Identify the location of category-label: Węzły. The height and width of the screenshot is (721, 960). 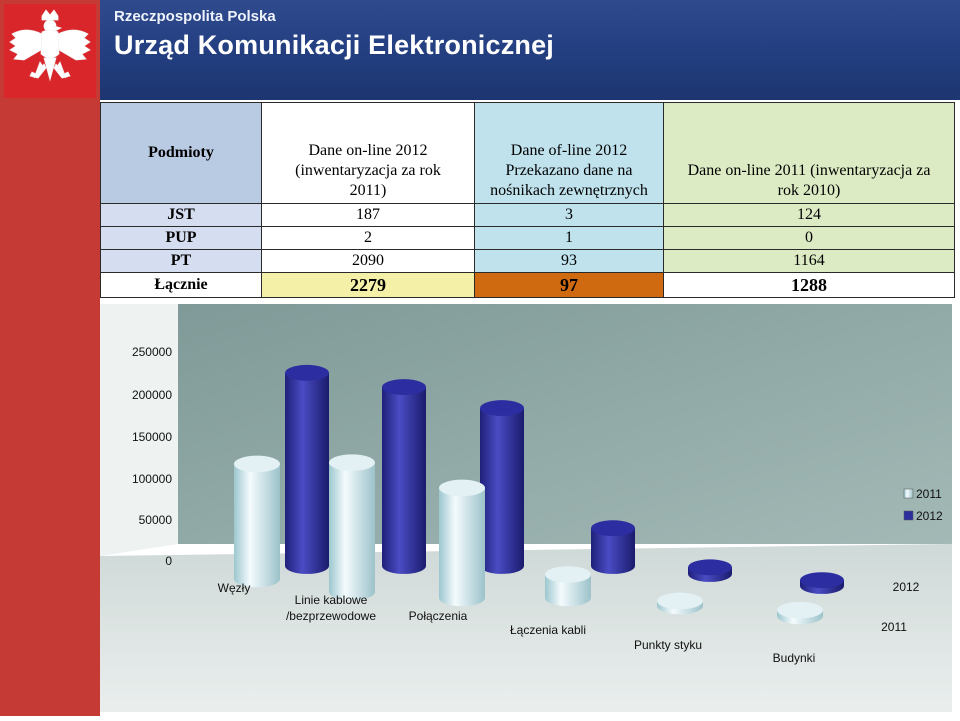
(234, 588).